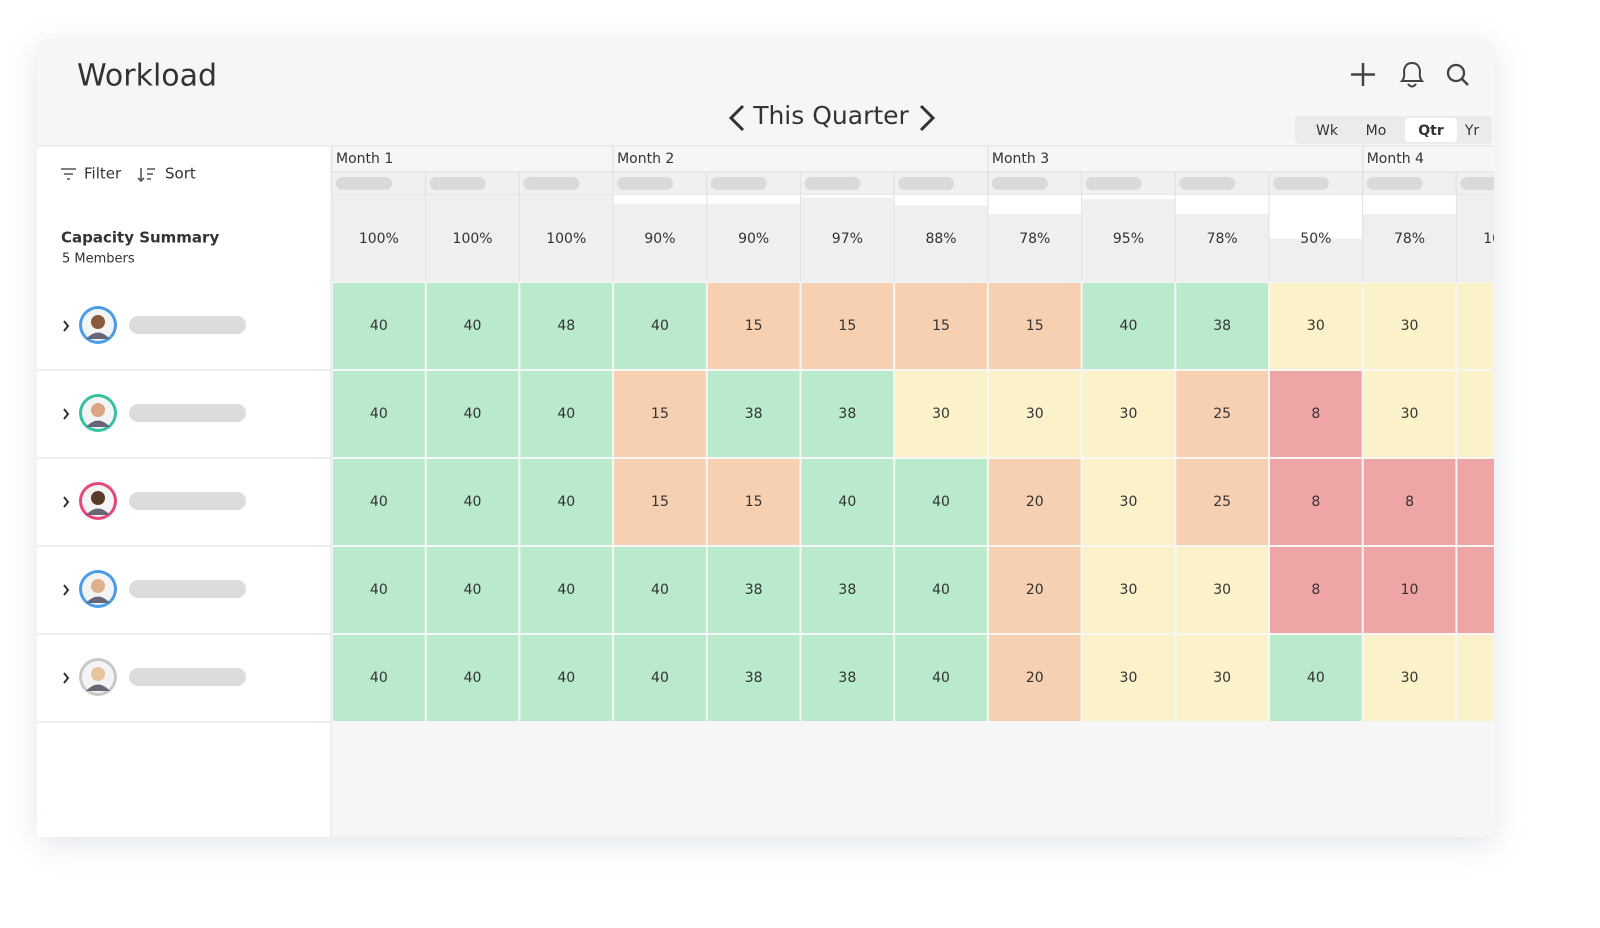 This screenshot has width=1600, height=928. I want to click on filter-button: Filter, so click(103, 174).